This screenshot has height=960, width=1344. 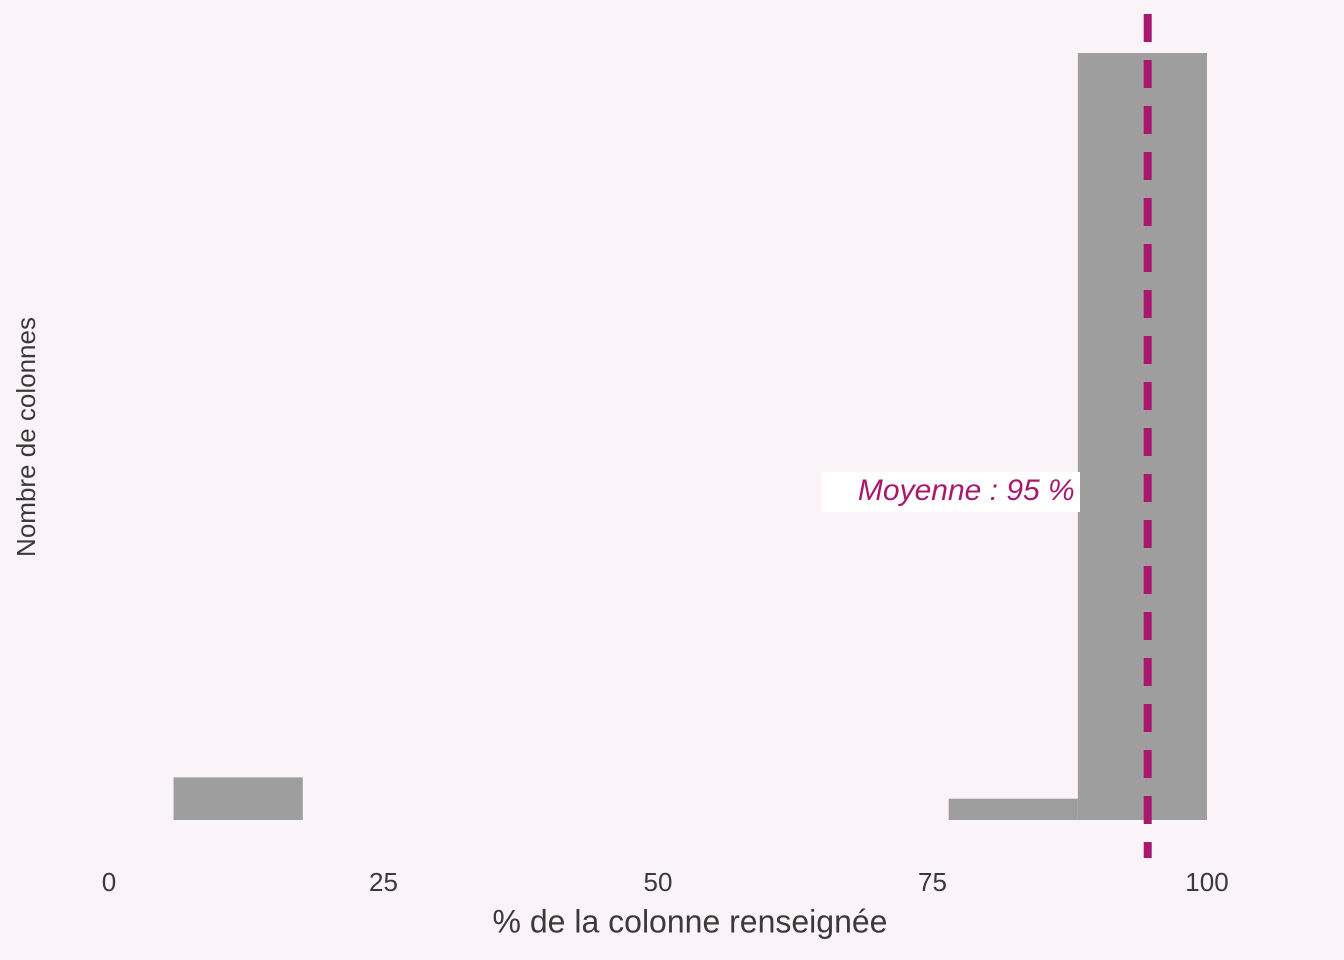 I want to click on x-axis-title: % de la colonne renseignée, so click(x=690, y=921).